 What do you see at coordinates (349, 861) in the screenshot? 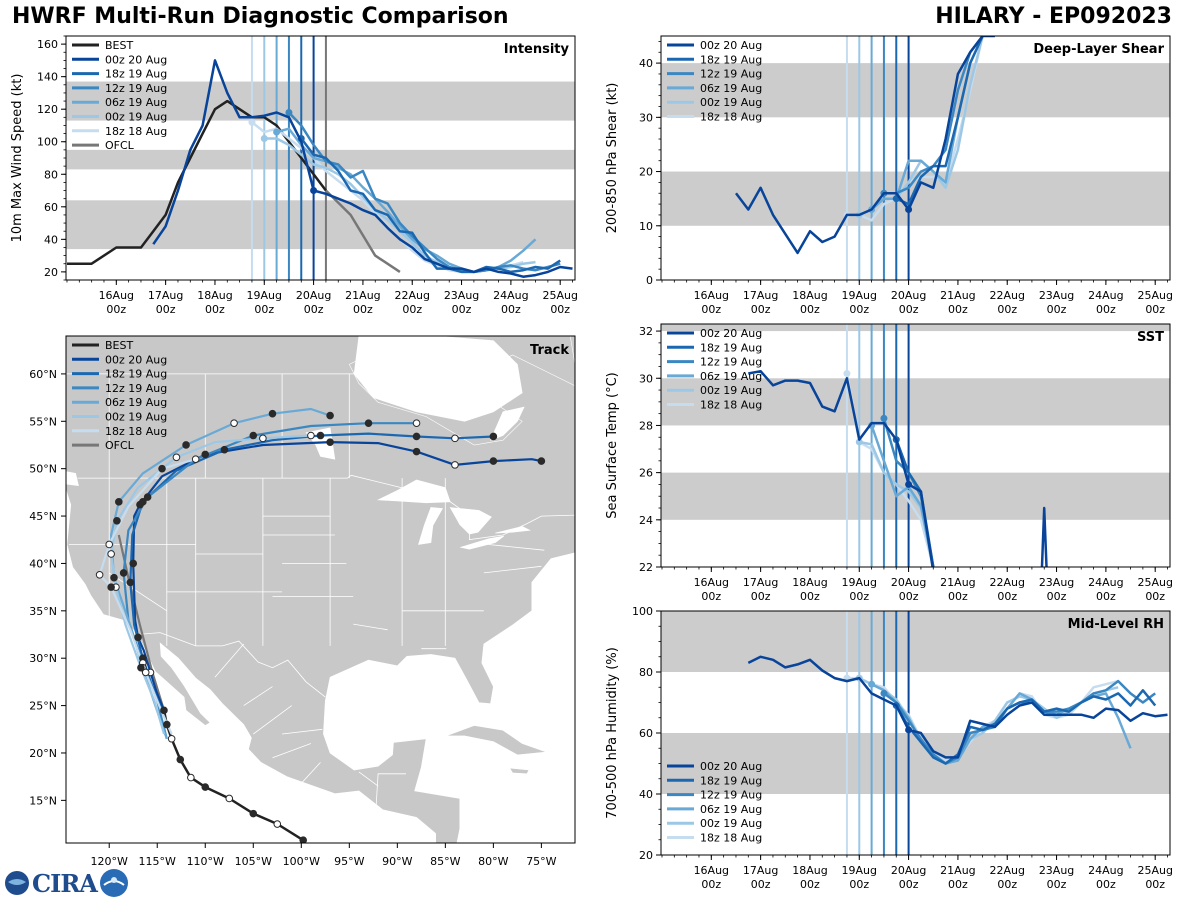
I see `track-x-tick-label: 95°W` at bounding box center [349, 861].